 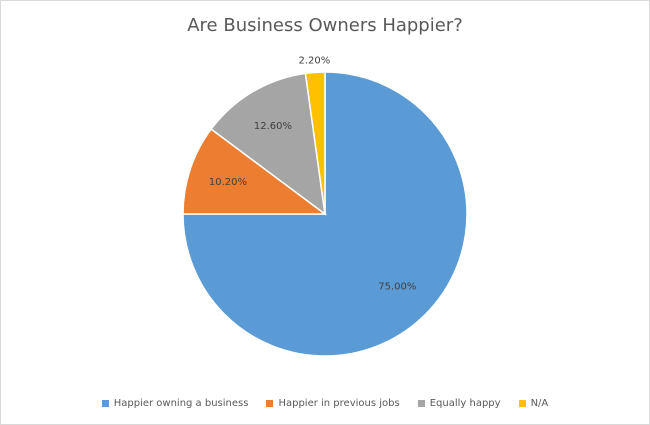 I want to click on data-label-1: 10.20%, so click(x=228, y=182).